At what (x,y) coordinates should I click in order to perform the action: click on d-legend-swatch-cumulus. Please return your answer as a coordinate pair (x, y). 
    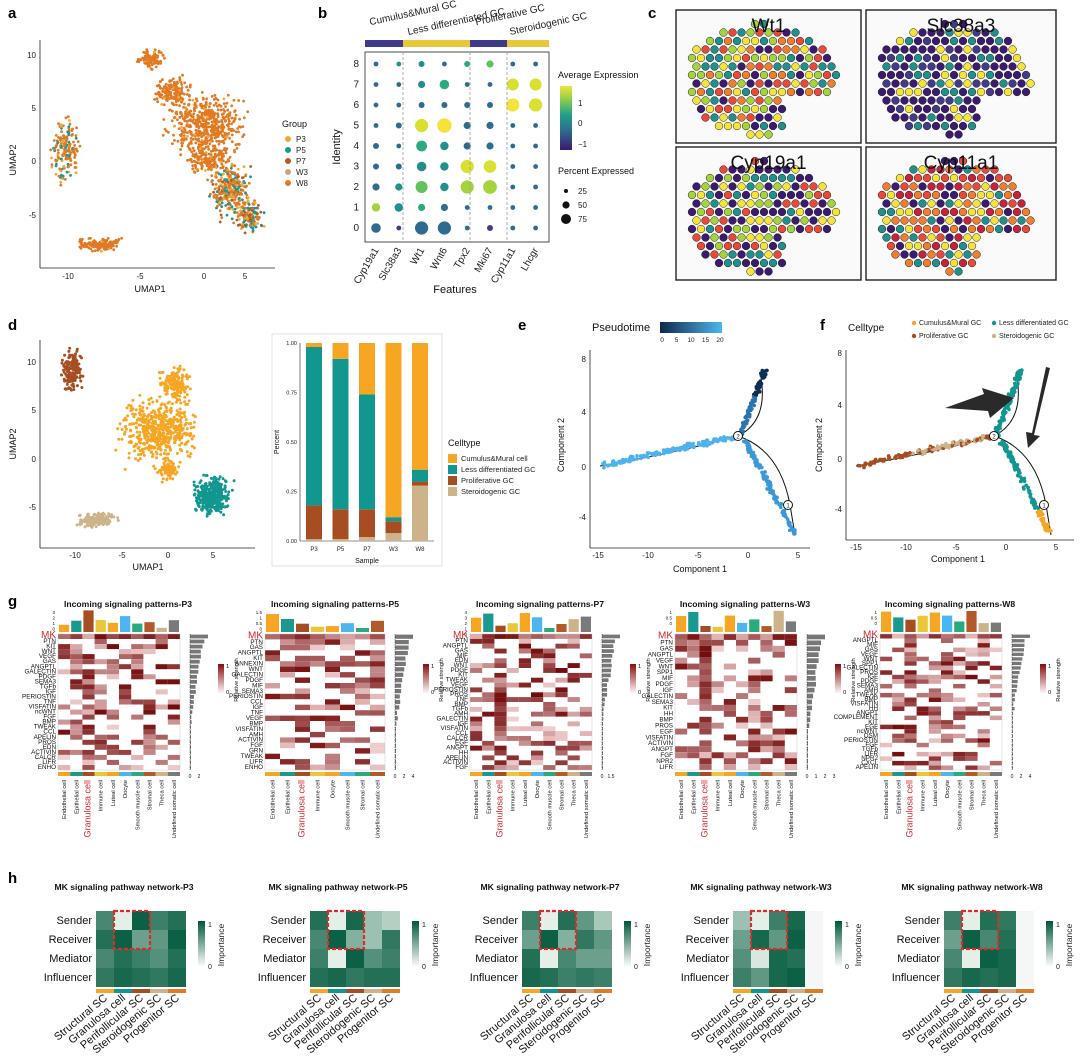
    Looking at the image, I should click on (452, 458).